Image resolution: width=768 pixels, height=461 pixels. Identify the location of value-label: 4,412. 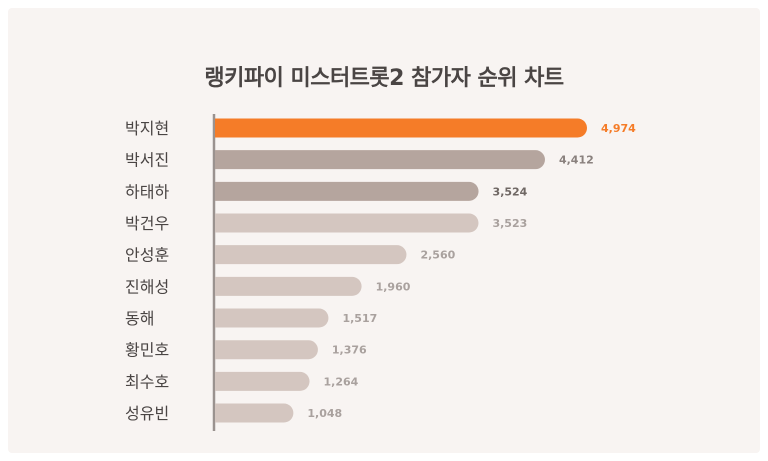
(576, 160).